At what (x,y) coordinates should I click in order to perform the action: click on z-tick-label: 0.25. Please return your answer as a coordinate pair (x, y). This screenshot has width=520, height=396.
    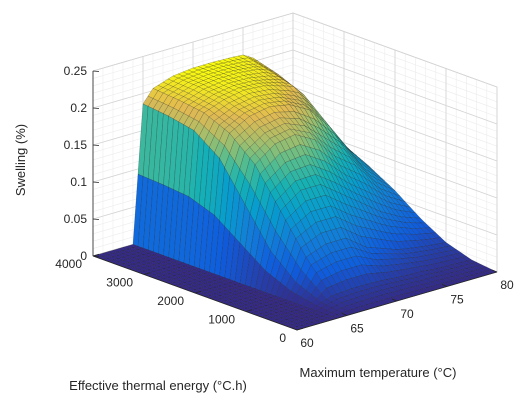
    Looking at the image, I should click on (76, 71).